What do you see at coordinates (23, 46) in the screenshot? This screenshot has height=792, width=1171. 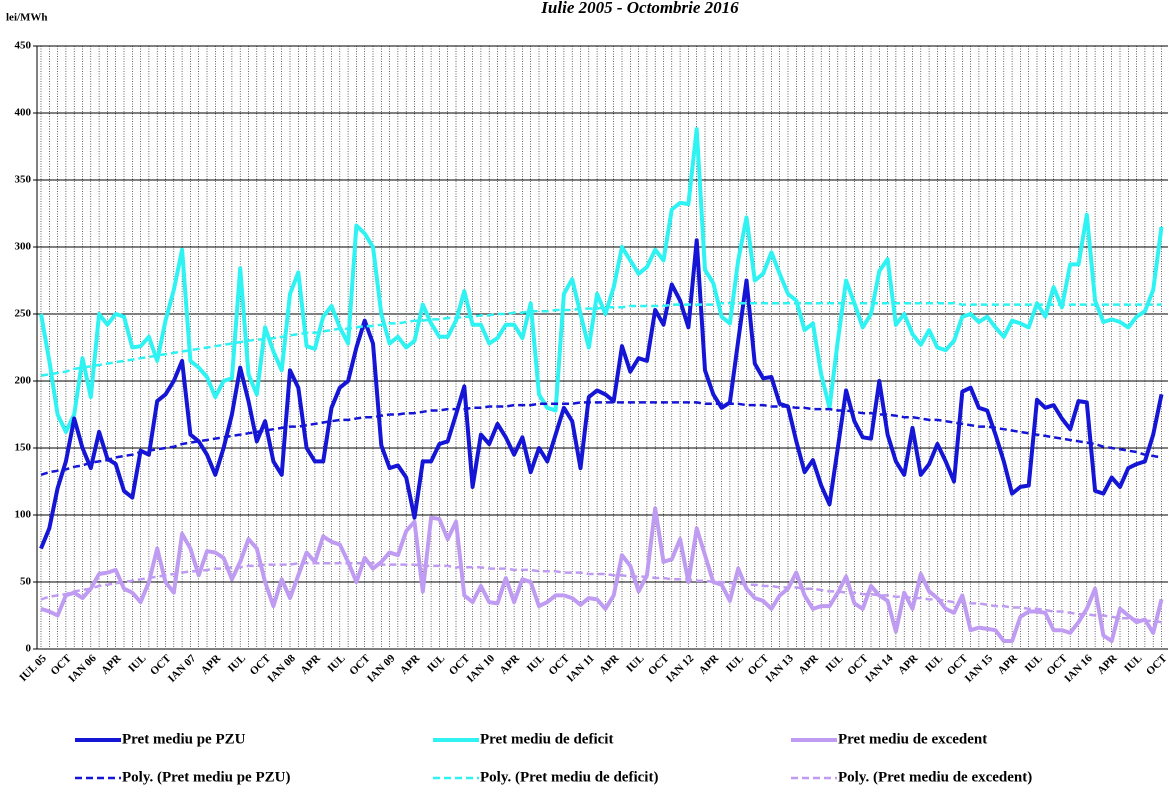 I see `y-tick-label: 450` at bounding box center [23, 46].